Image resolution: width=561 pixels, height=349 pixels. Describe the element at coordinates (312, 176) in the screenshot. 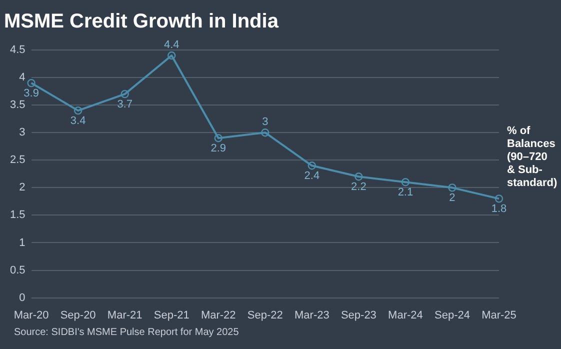

I see `data-label: 2.4` at that location.